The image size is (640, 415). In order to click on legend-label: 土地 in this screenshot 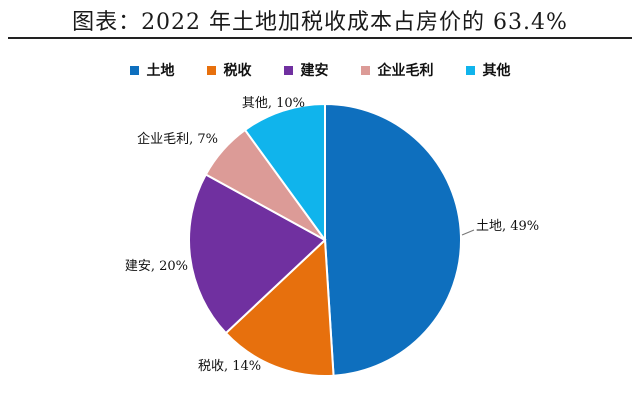, I will do `click(160, 71)`.